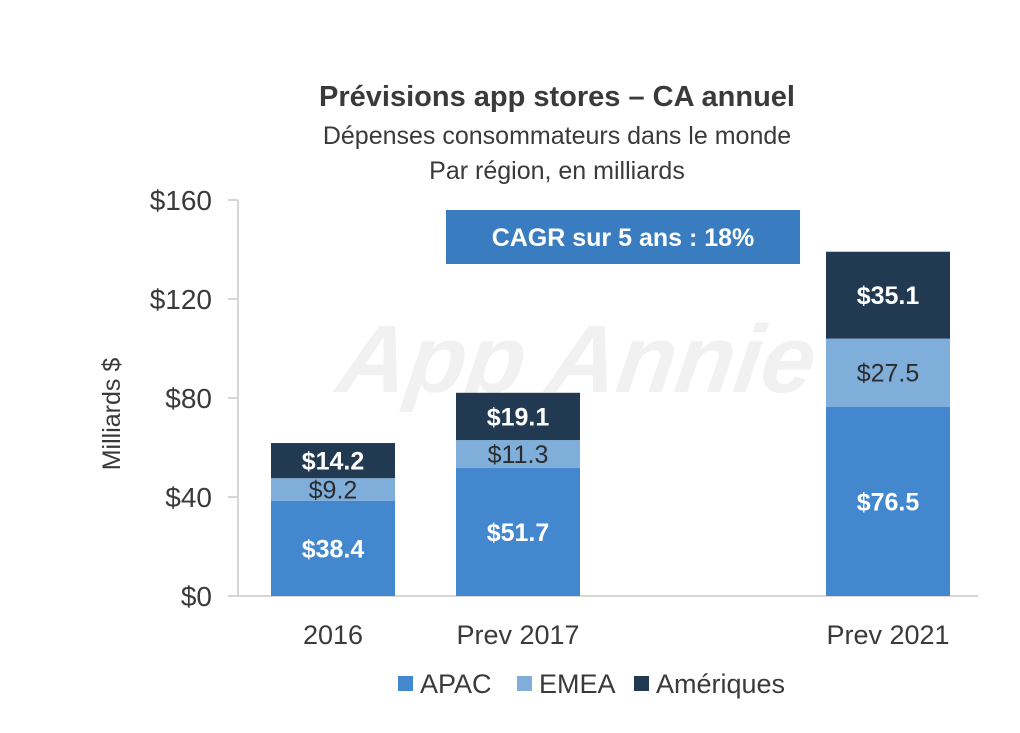 The image size is (1020, 733). Describe the element at coordinates (112, 414) in the screenshot. I see `y-axis-label: Milliards $` at that location.